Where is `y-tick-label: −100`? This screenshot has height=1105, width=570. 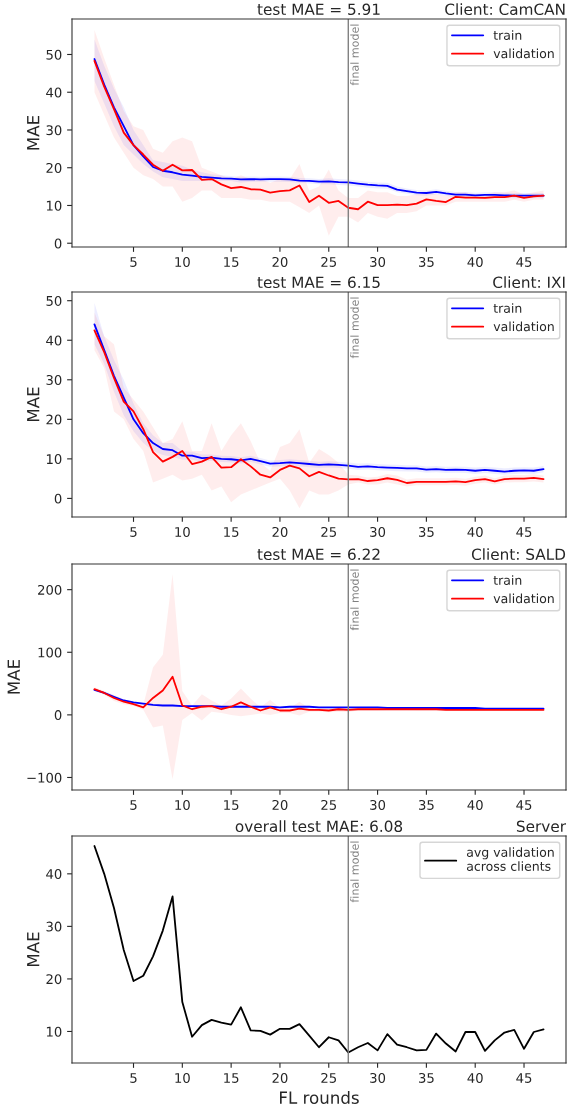 y-tick-label: −100 is located at coordinates (44, 777).